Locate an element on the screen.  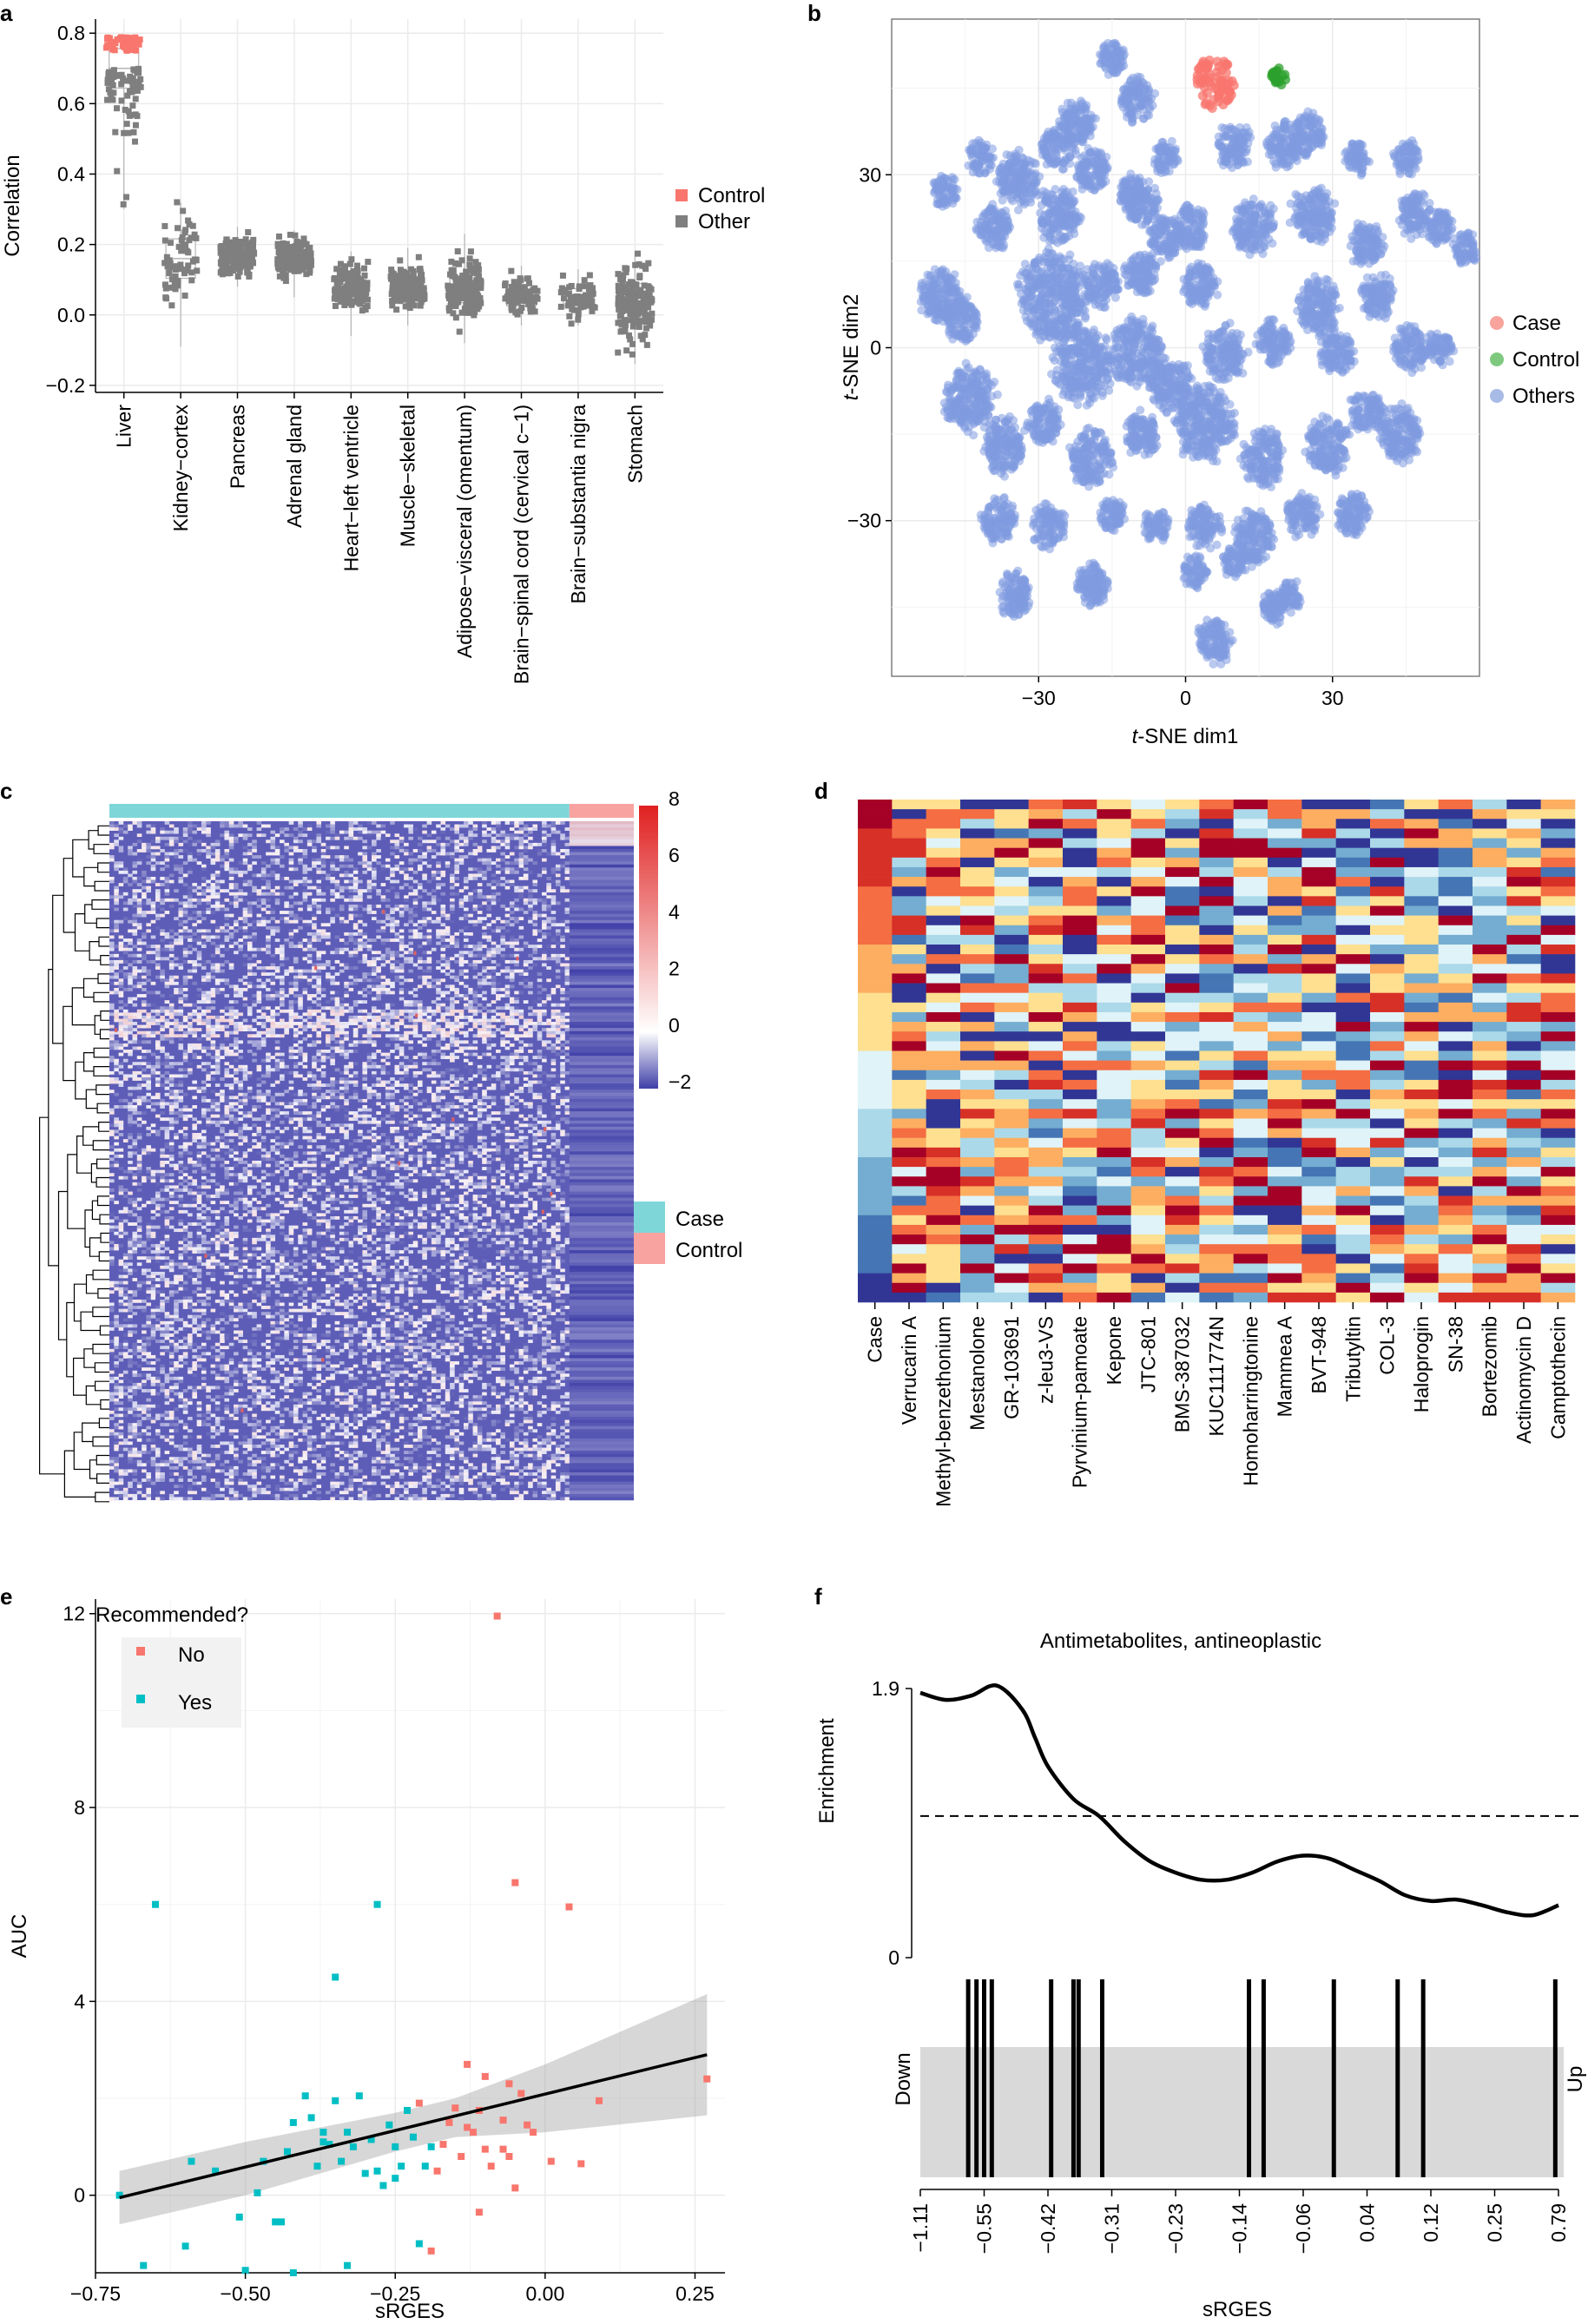
panel-a-y-ticks: −0.20.00.20.40.60.8 is located at coordinates (71, 210).